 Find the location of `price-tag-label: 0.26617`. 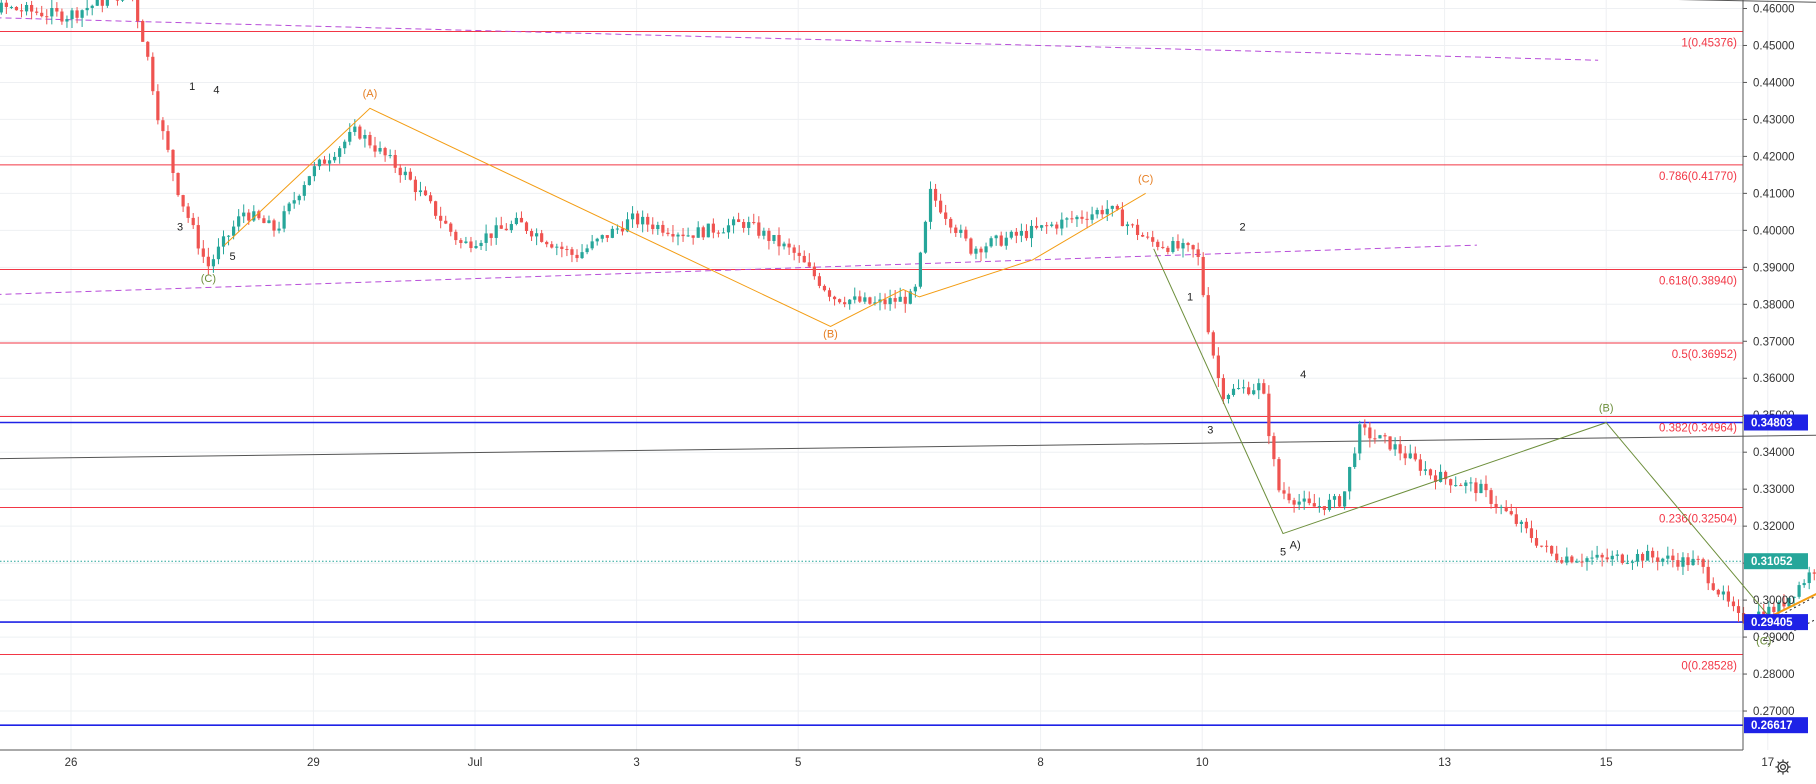

price-tag-label: 0.26617 is located at coordinates (1772, 726).